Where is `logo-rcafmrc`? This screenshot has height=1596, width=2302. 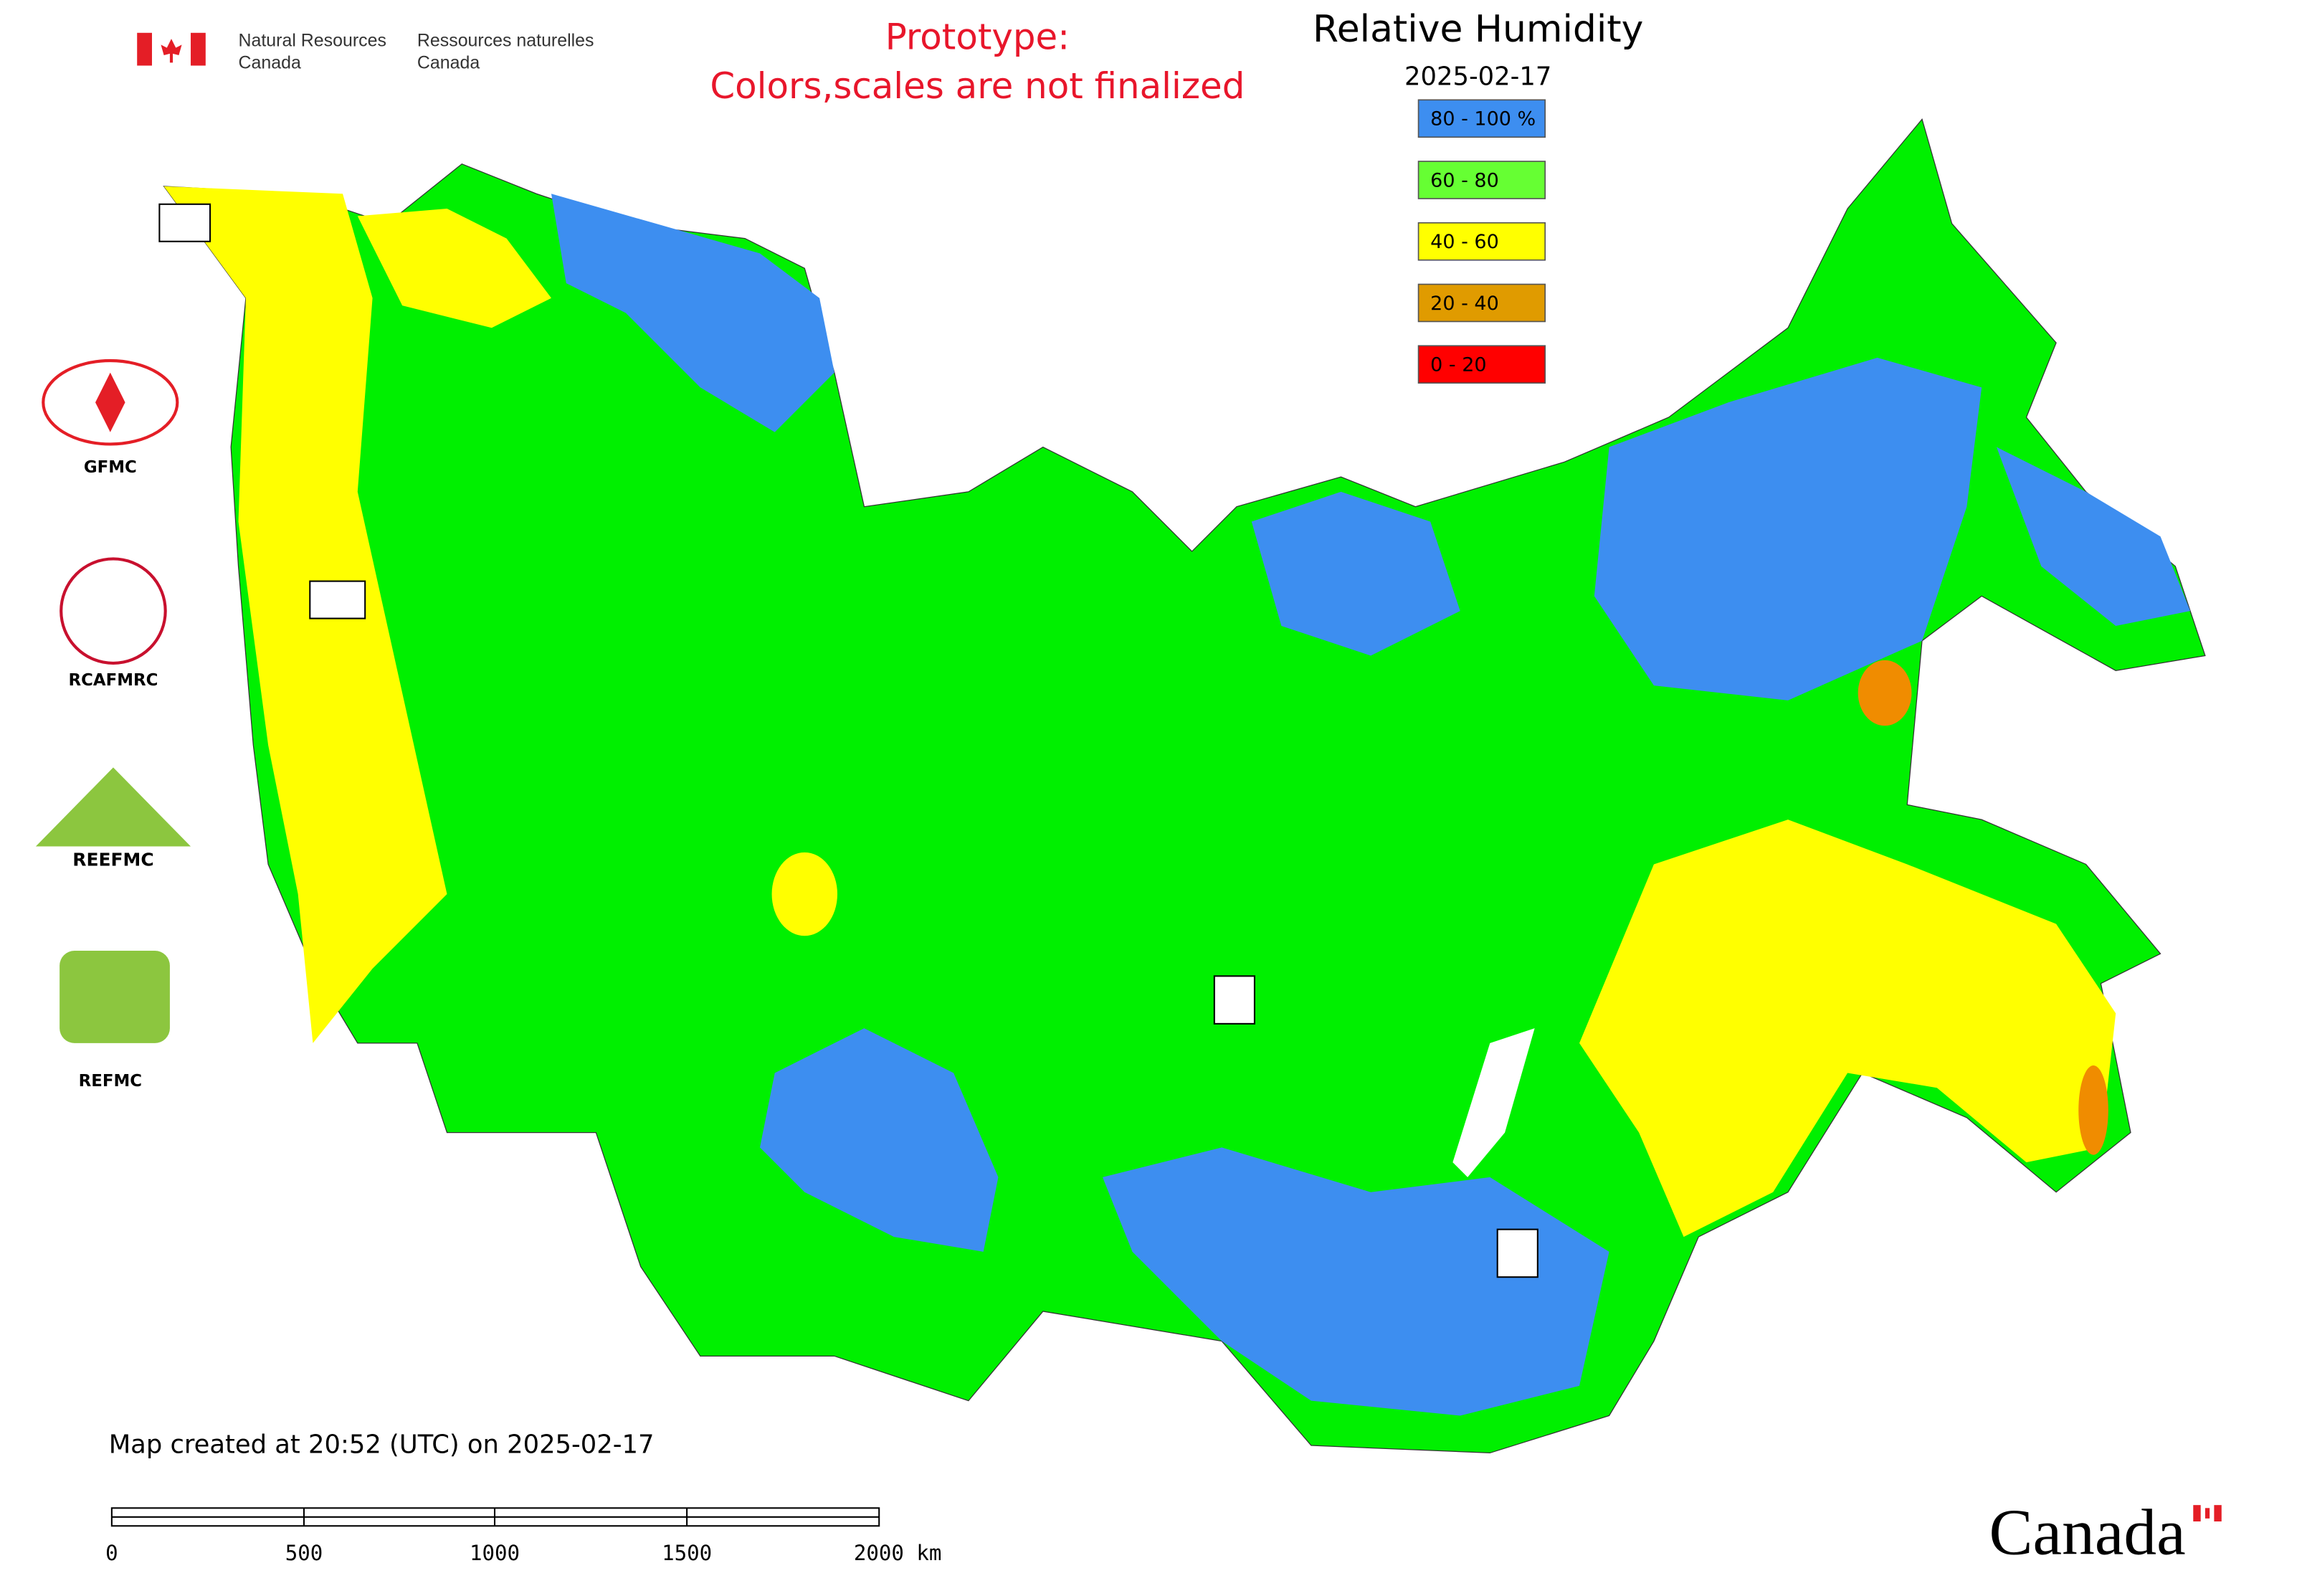 logo-rcafmrc is located at coordinates (113, 611).